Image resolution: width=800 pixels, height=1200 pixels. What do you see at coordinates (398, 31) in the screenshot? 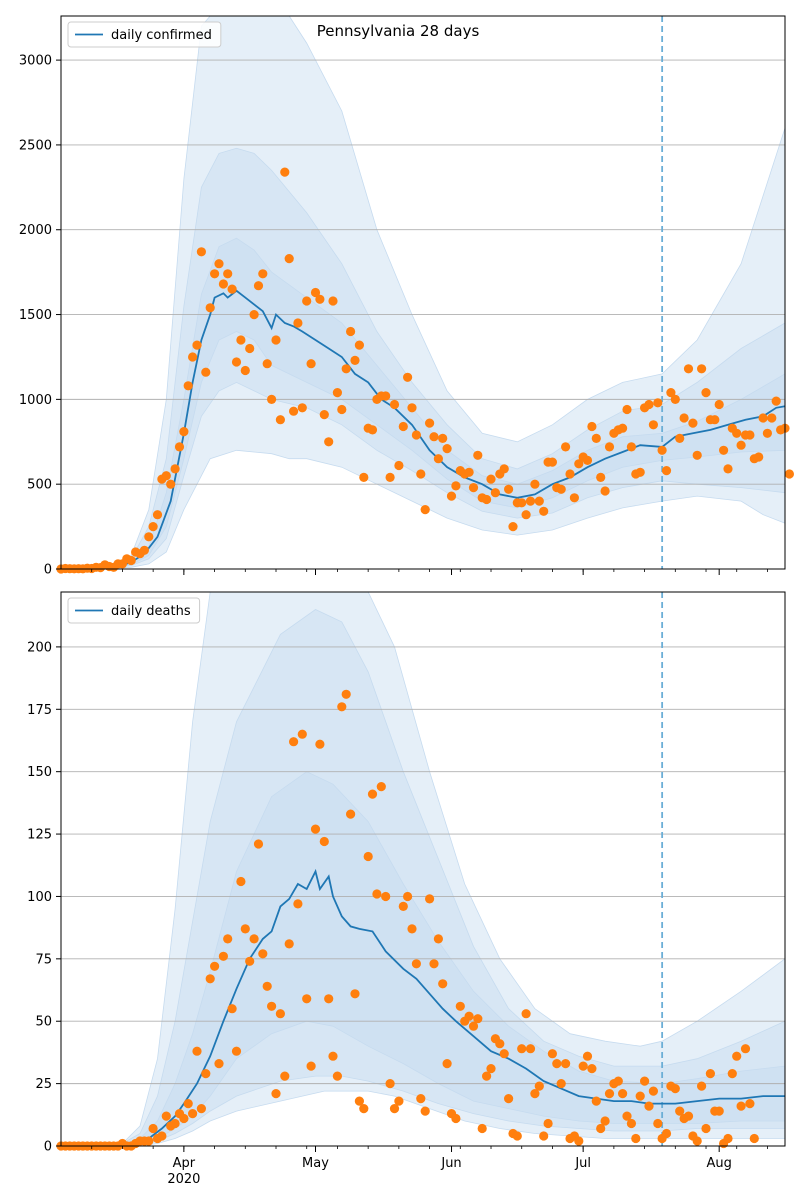
I see `chart-title: Pennsylvania 28 days` at bounding box center [398, 31].